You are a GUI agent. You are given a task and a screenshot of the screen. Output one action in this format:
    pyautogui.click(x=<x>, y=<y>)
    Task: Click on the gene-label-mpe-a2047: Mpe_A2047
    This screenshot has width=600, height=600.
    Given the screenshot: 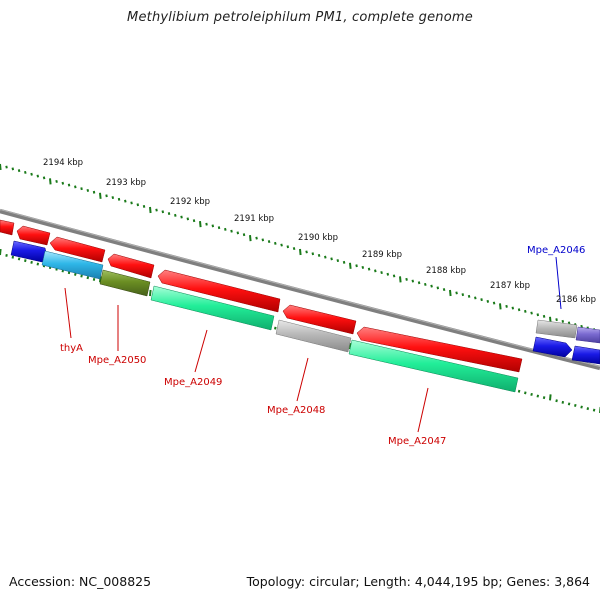 What is the action you would take?
    pyautogui.click(x=417, y=441)
    